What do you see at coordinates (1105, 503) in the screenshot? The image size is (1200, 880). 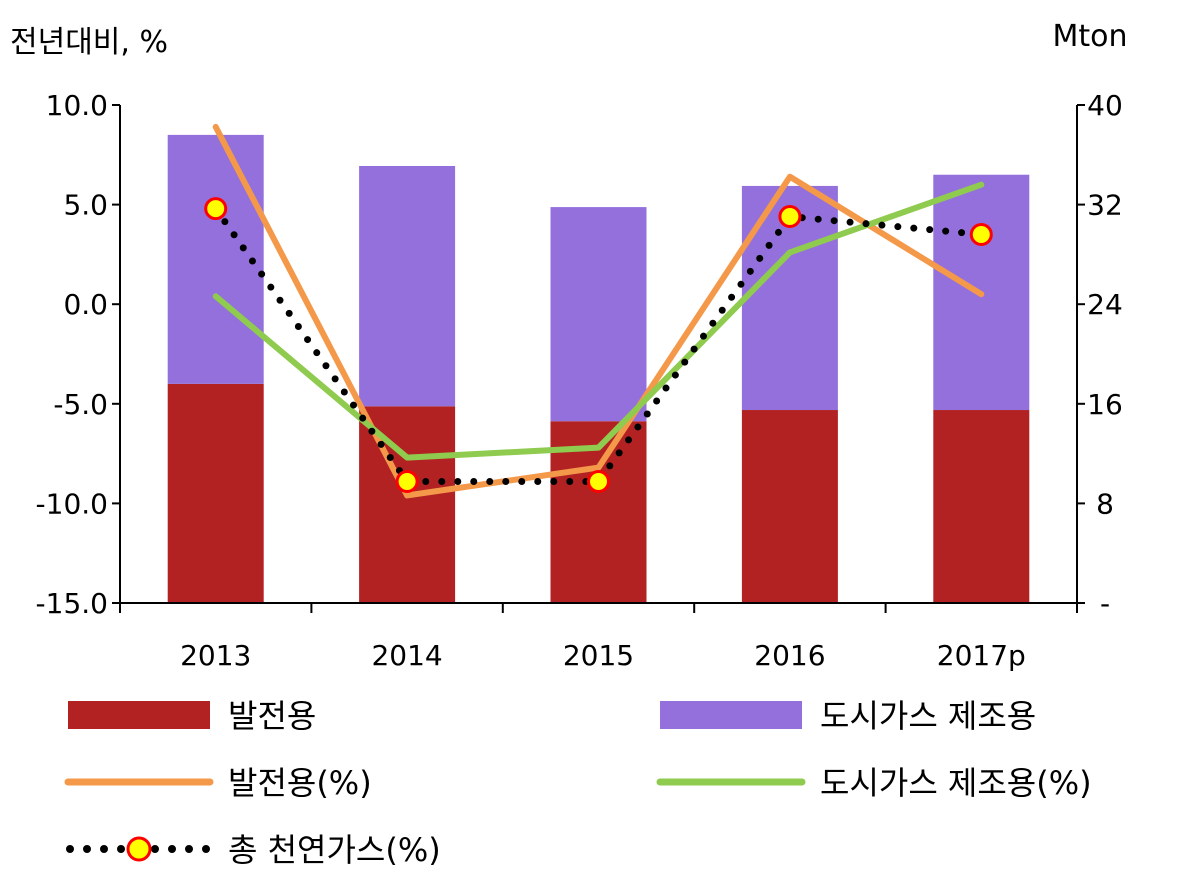 I see `right-tick-label: 8` at bounding box center [1105, 503].